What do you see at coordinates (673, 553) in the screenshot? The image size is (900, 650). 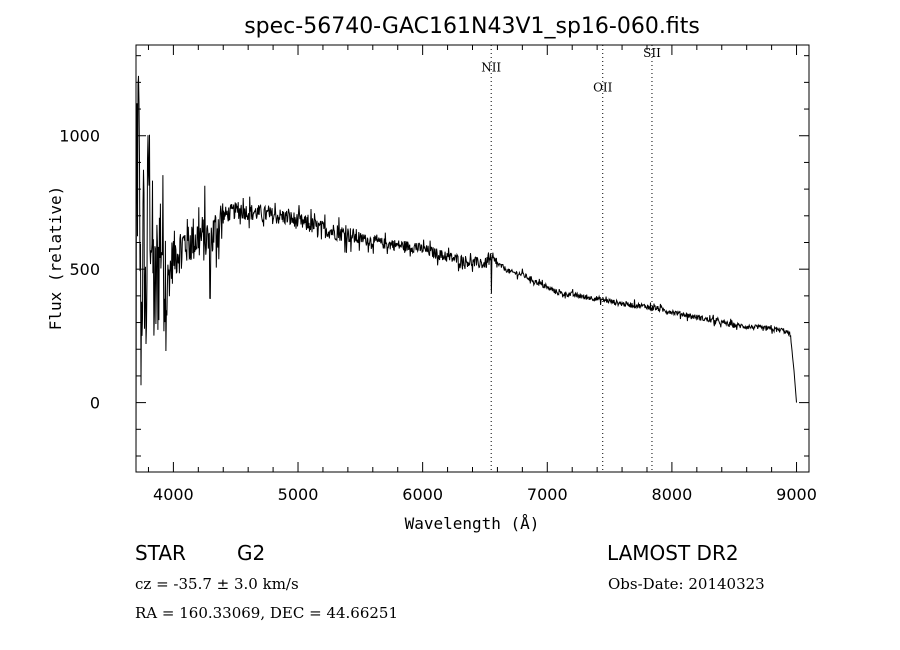 I see `survey-name: LAMOST DR2` at bounding box center [673, 553].